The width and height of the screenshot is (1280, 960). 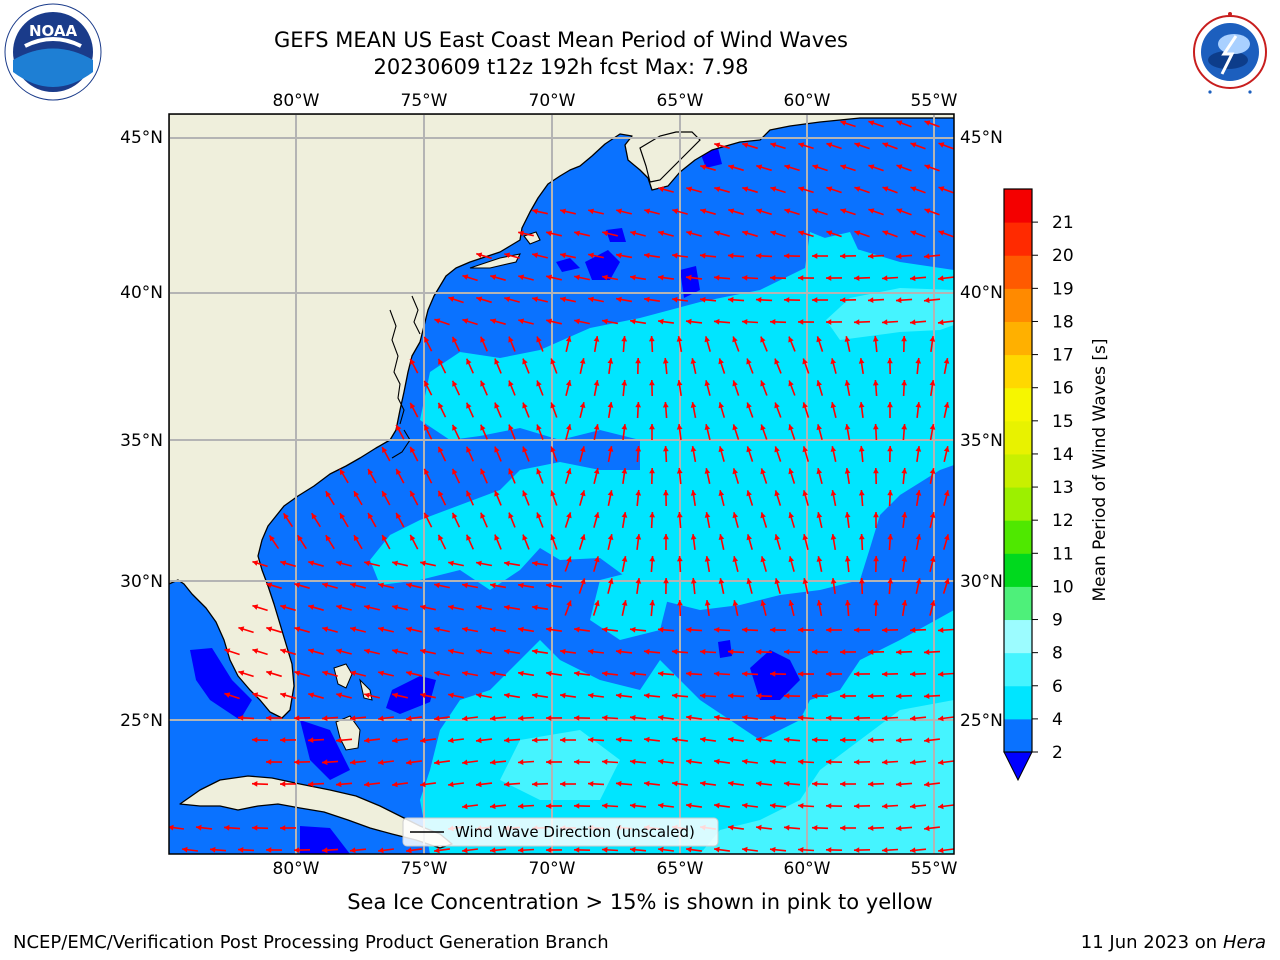 I want to click on lon-tick-bottom: 75°W, so click(x=424, y=869).